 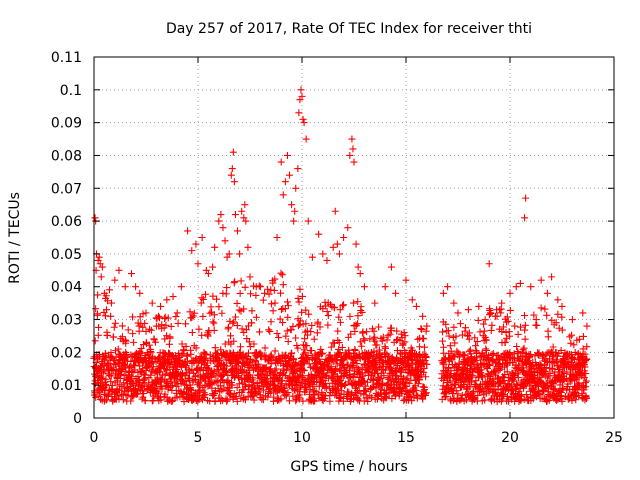 What do you see at coordinates (15, 238) in the screenshot?
I see `y-axis-label: ROTI / TECUs` at bounding box center [15, 238].